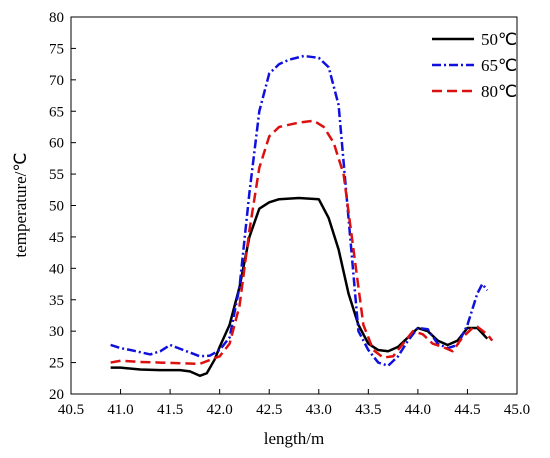 The height and width of the screenshot is (458, 550). What do you see at coordinates (56, 301) in the screenshot?
I see `y-tick-label: 35` at bounding box center [56, 301].